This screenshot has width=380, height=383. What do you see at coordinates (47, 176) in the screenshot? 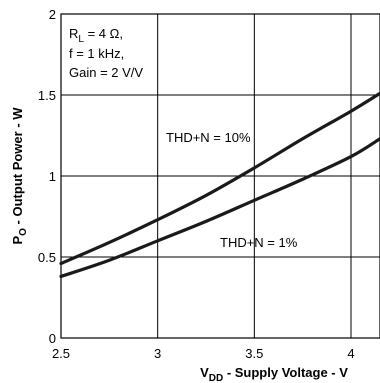
I see `y-tick-labels: 0 0.5 1 1.5 2` at bounding box center [47, 176].